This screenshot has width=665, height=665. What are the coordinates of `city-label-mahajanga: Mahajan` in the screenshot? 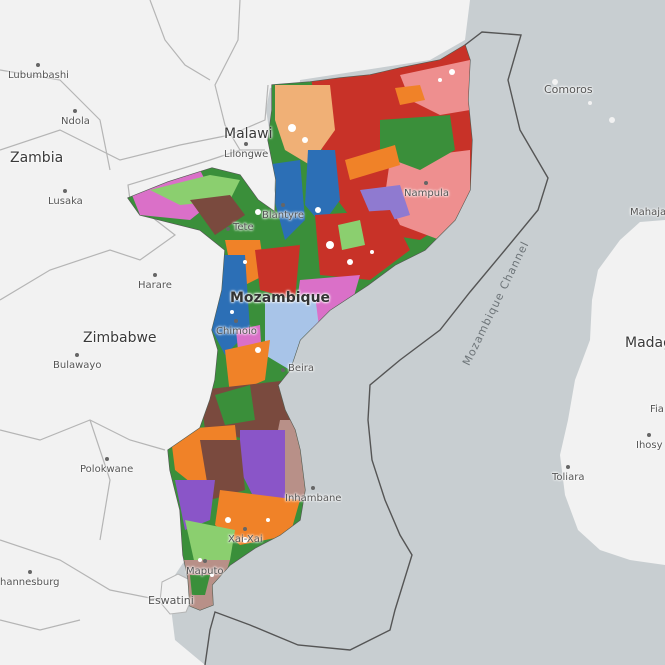 It's located at (647, 212).